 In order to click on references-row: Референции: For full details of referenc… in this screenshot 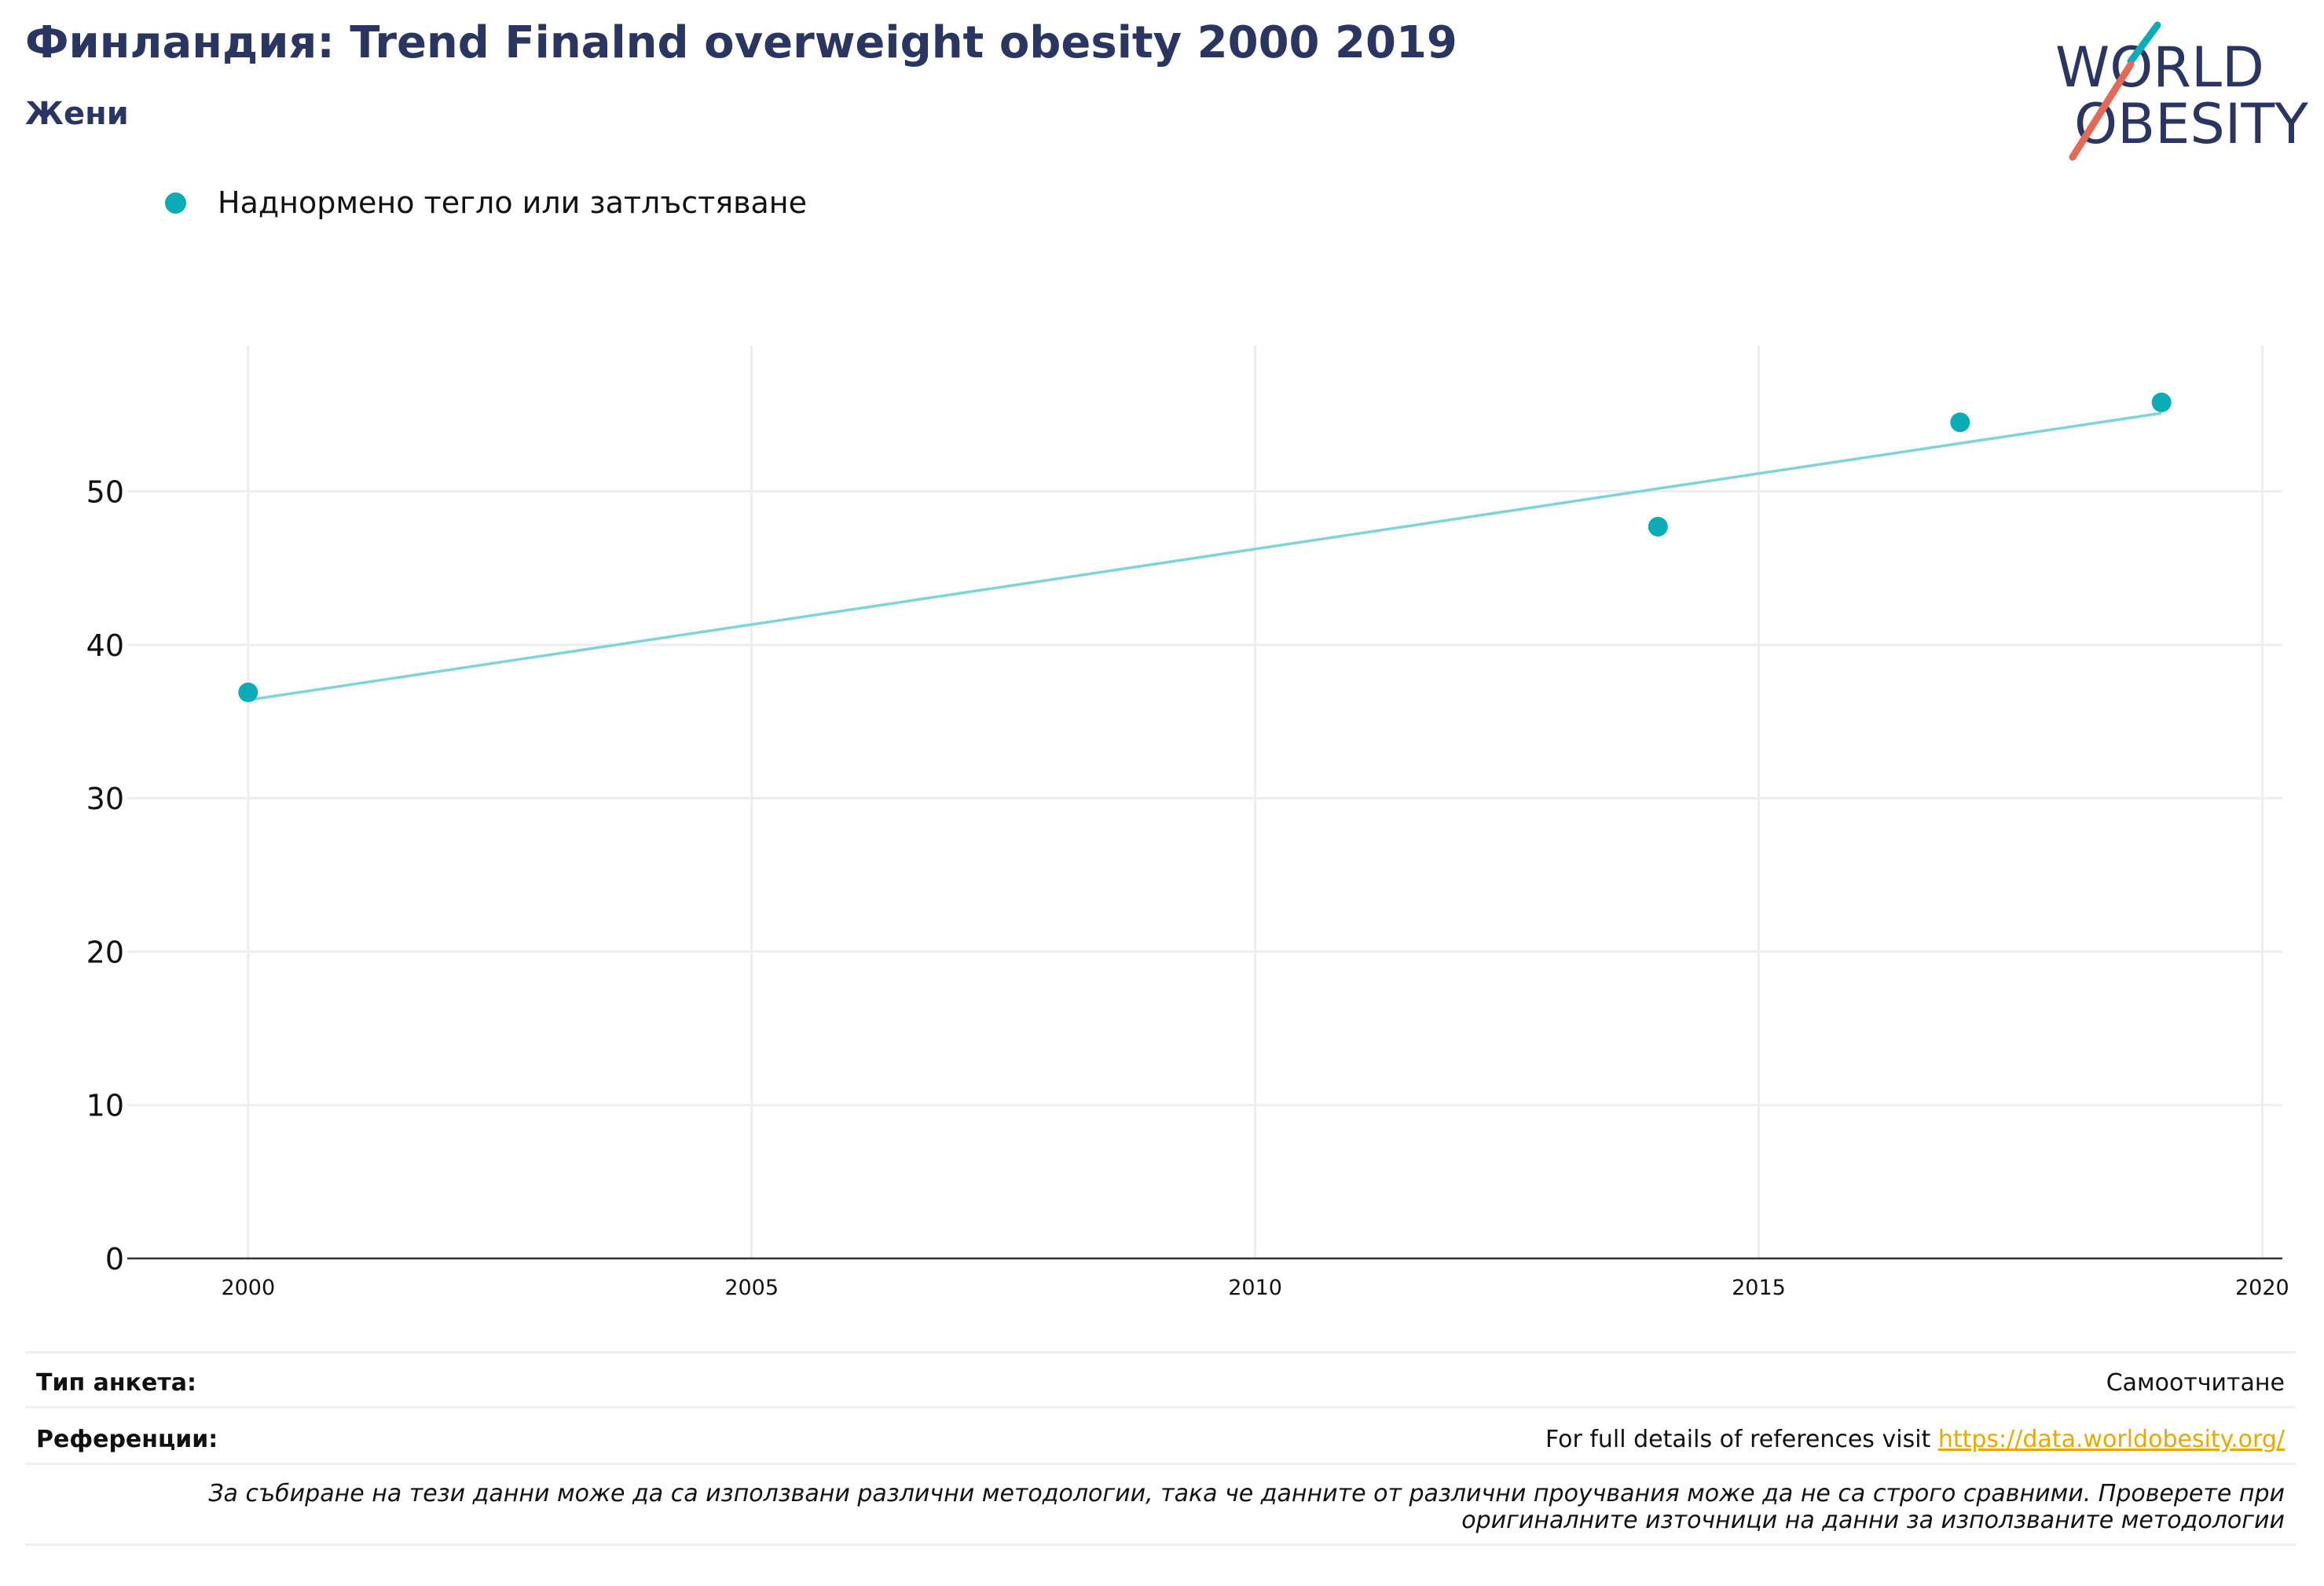, I will do `click(1160, 1435)`.